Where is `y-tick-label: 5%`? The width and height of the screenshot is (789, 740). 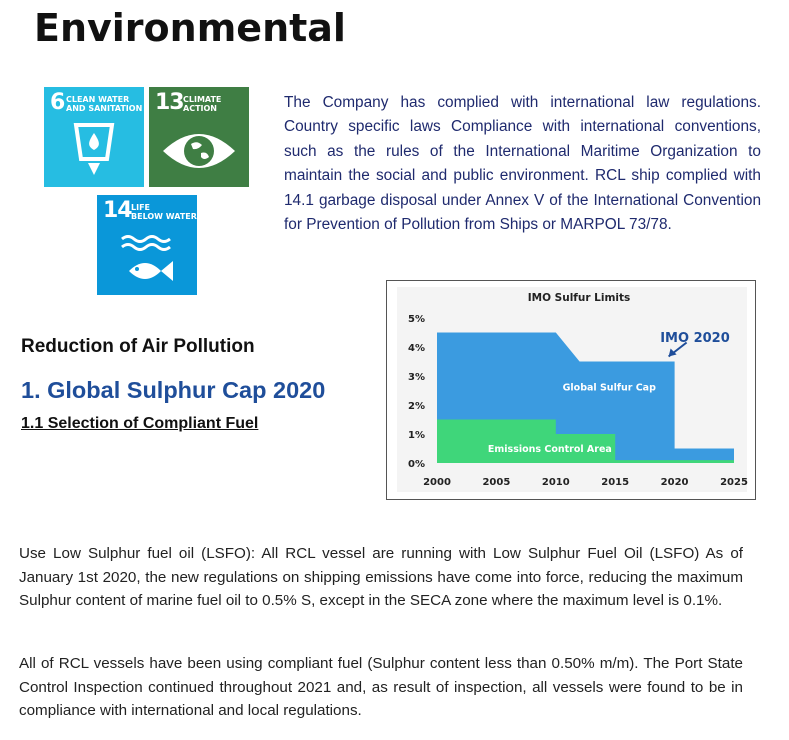
y-tick-label: 5% is located at coordinates (416, 319).